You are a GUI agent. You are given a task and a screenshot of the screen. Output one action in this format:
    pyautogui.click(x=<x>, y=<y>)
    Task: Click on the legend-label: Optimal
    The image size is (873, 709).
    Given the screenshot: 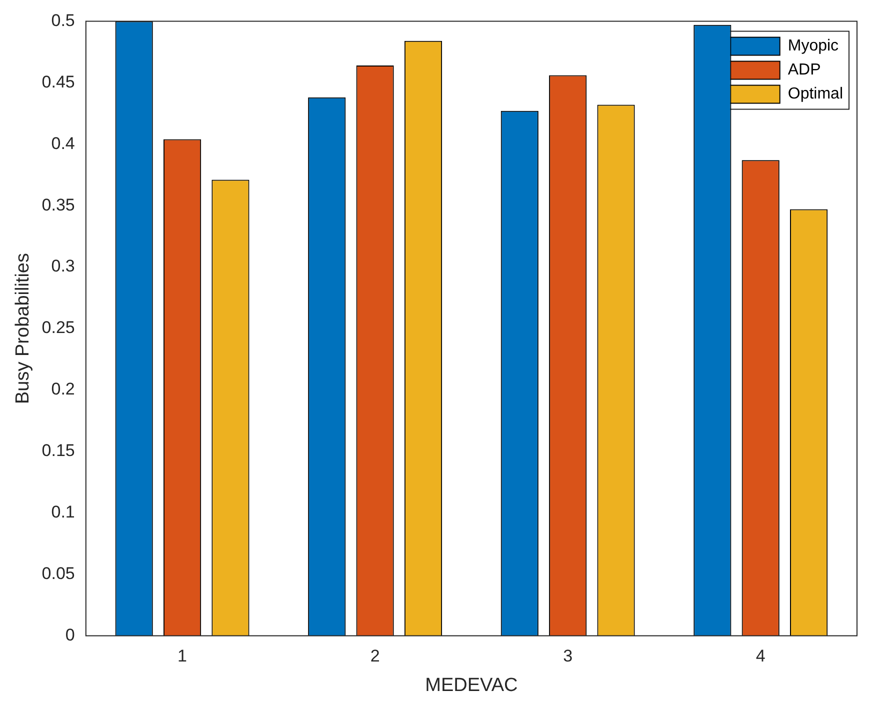 What is the action you would take?
    pyautogui.click(x=815, y=94)
    